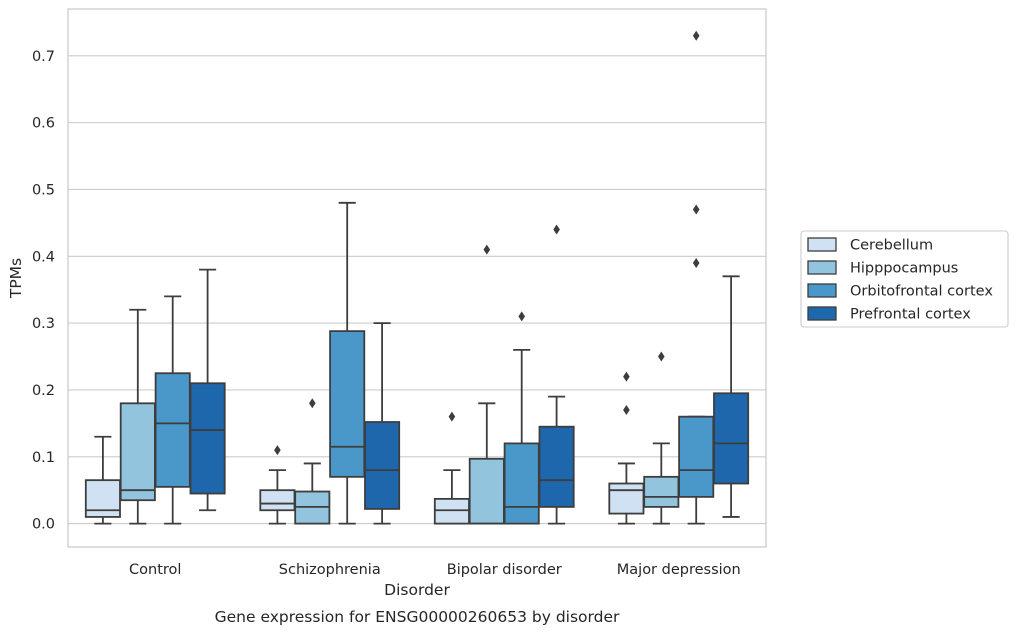 Image resolution: width=1018 pixels, height=634 pixels. Describe the element at coordinates (43, 257) in the screenshot. I see `y-tick-label: 0.4` at that location.